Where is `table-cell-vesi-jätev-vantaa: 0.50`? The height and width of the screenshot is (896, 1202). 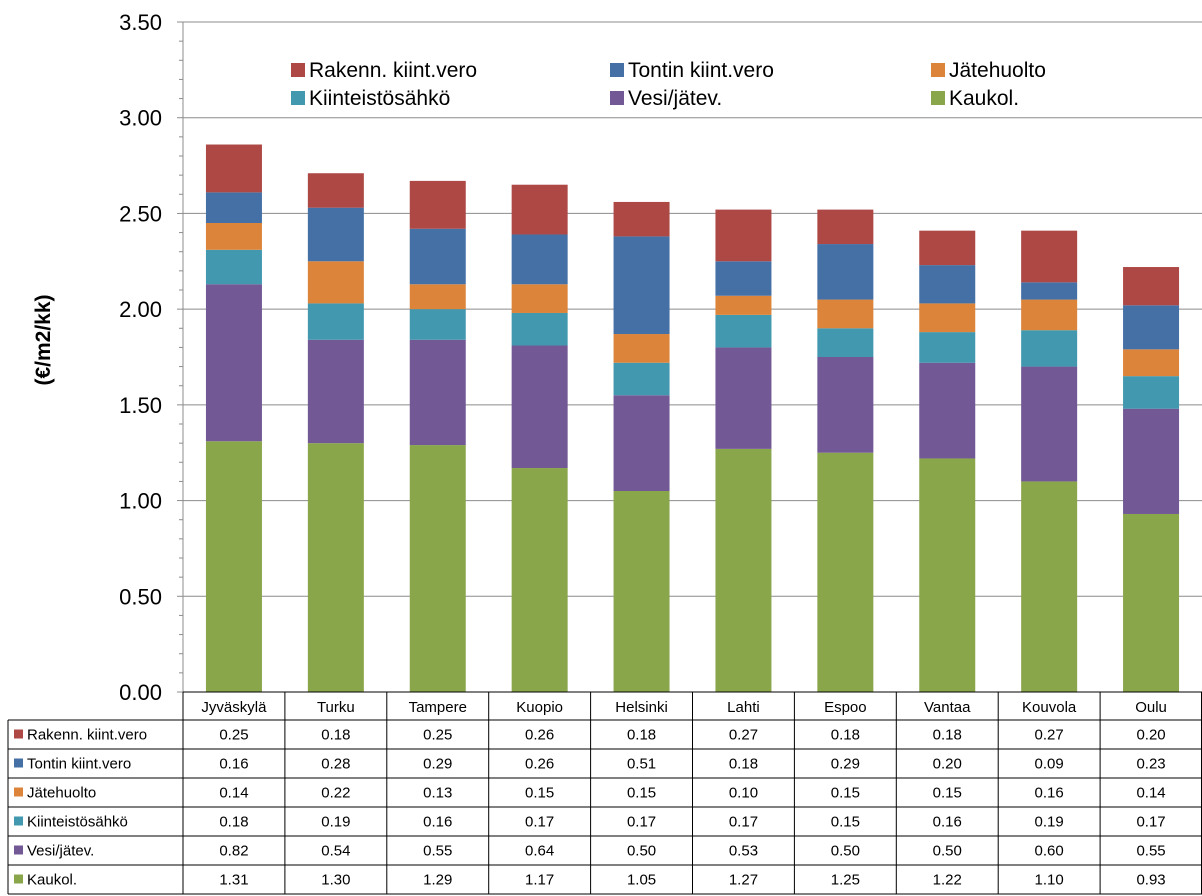
table-cell-vesi-jätev-vantaa: 0.50 is located at coordinates (947, 851).